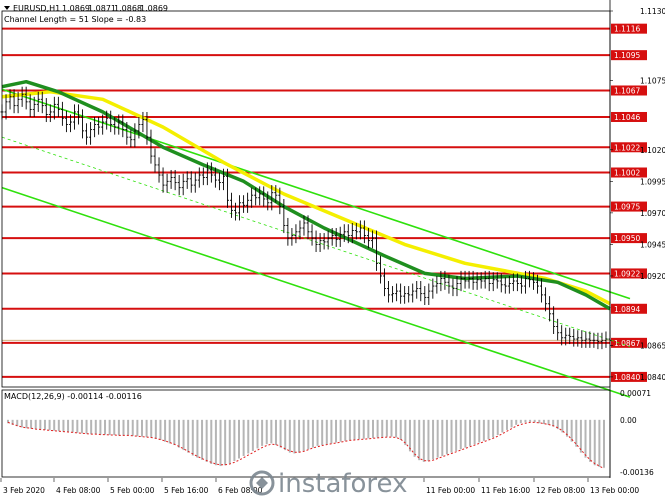 The height and width of the screenshot is (499, 665). I want to click on level-tag-label: 1.0894, so click(627, 309).